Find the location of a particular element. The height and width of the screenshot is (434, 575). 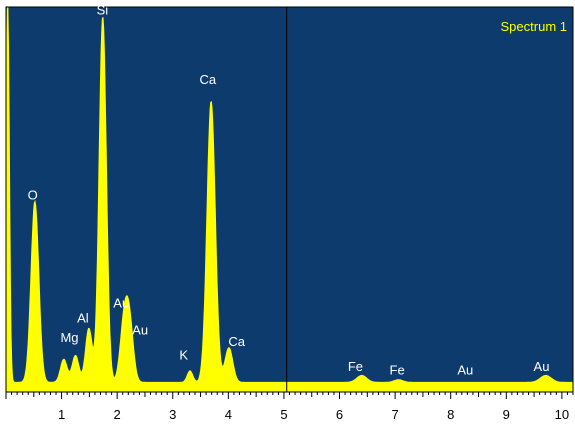

peak-label-si: Si is located at coordinates (103, 10).